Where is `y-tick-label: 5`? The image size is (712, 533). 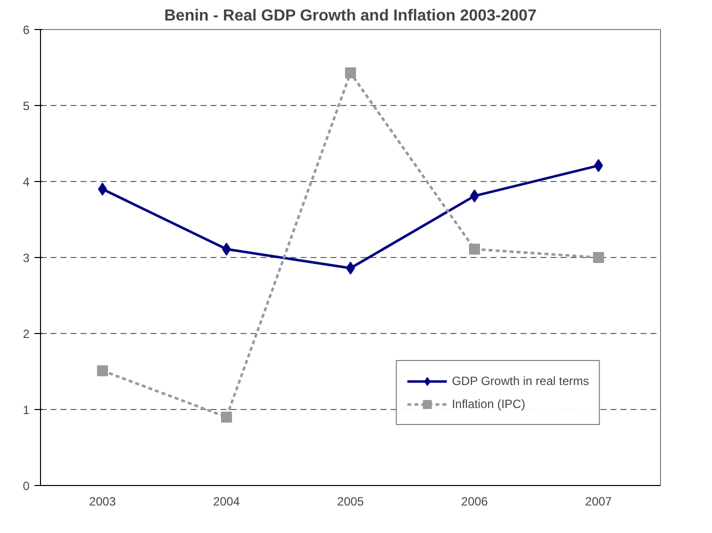
y-tick-label: 5 is located at coordinates (26, 106).